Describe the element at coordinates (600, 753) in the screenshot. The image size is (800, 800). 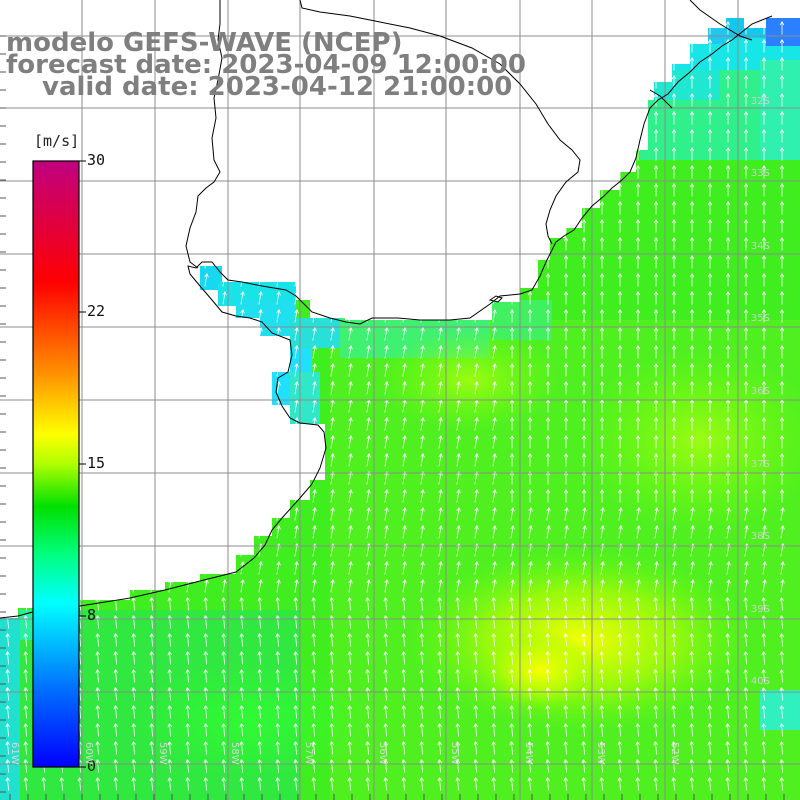
I see `lon-label: 53W` at that location.